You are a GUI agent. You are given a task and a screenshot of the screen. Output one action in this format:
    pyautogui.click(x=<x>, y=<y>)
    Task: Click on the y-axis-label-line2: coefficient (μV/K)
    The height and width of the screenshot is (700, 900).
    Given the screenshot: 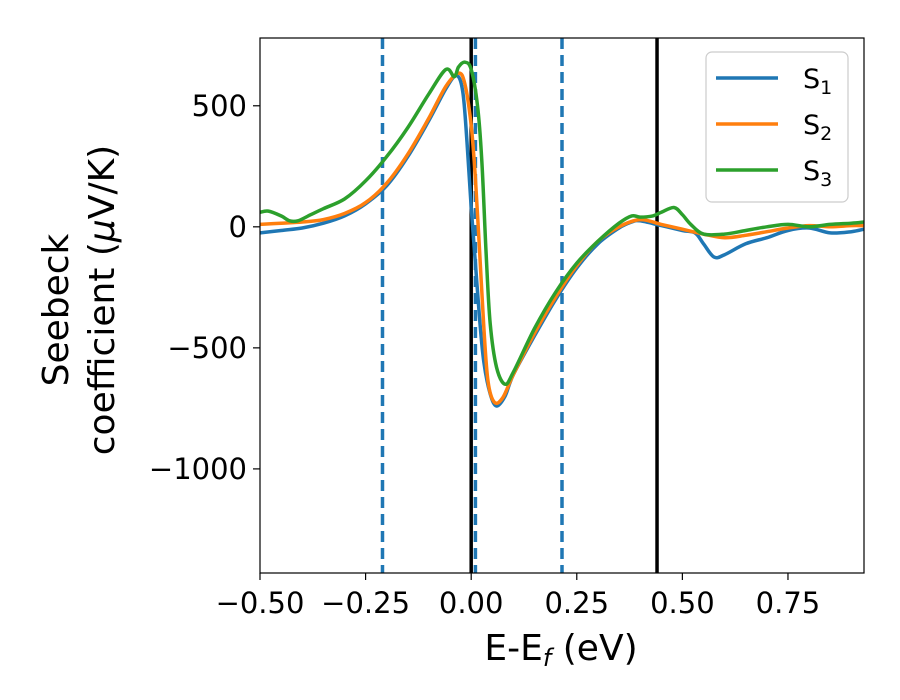 What is the action you would take?
    pyautogui.click(x=102, y=300)
    